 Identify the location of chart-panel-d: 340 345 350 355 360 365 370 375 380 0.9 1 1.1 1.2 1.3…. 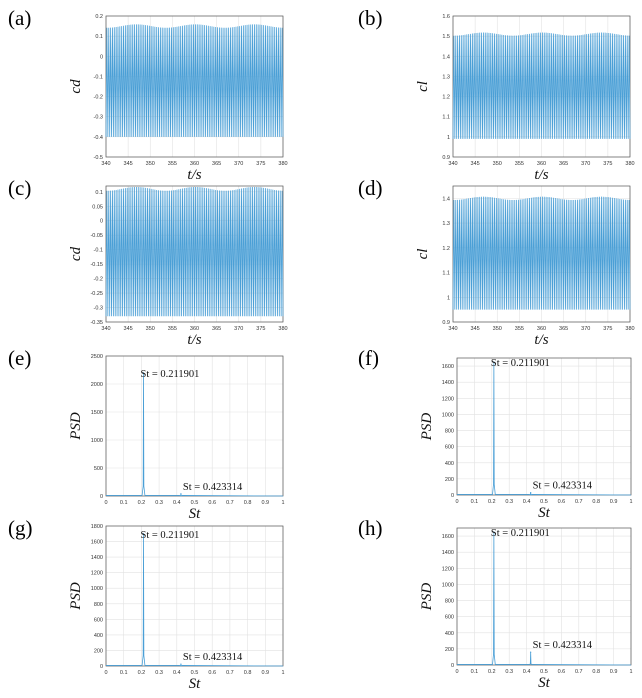
(525, 266).